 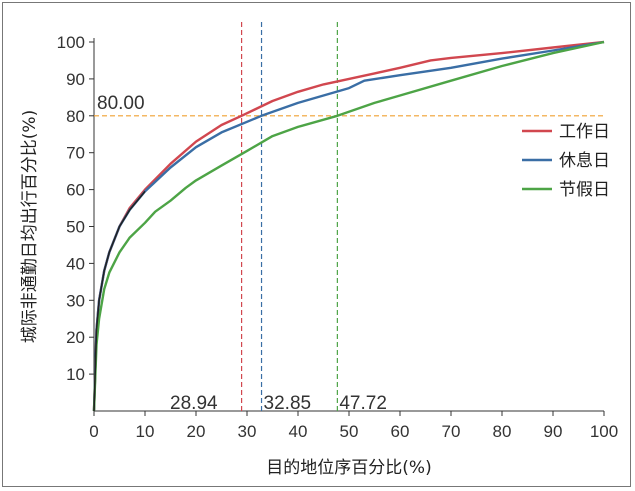 I want to click on x-tick-label: 60, so click(x=400, y=431).